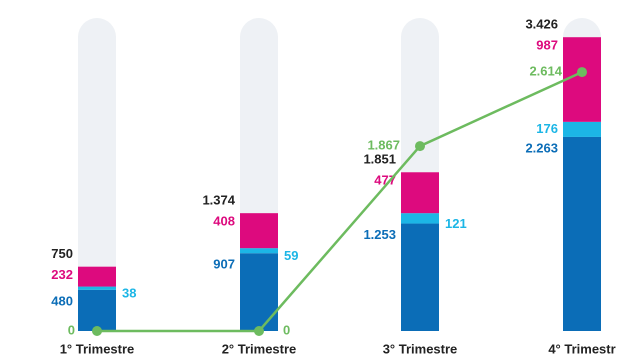  What do you see at coordinates (224, 264) in the screenshot?
I see `value-label: 907` at bounding box center [224, 264].